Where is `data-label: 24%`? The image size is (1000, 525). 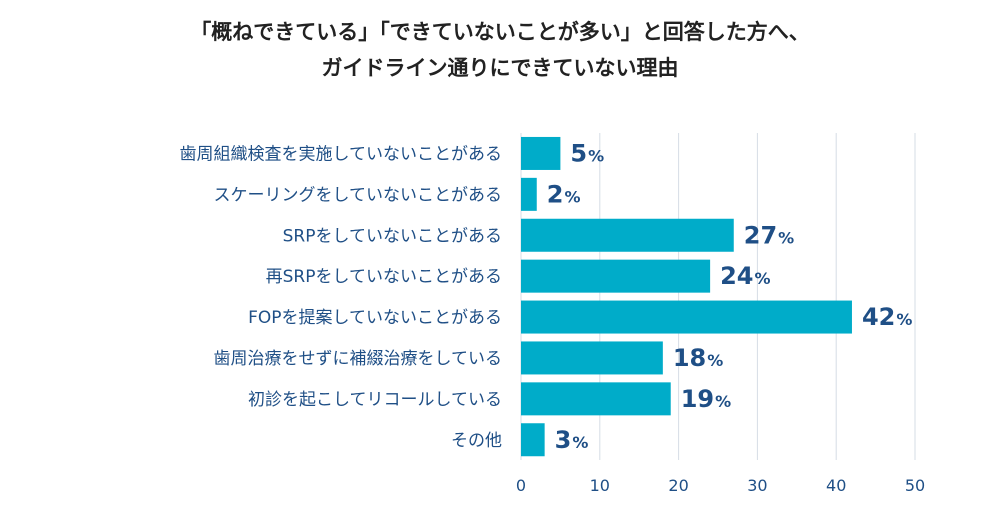 data-label: 24% is located at coordinates (745, 276).